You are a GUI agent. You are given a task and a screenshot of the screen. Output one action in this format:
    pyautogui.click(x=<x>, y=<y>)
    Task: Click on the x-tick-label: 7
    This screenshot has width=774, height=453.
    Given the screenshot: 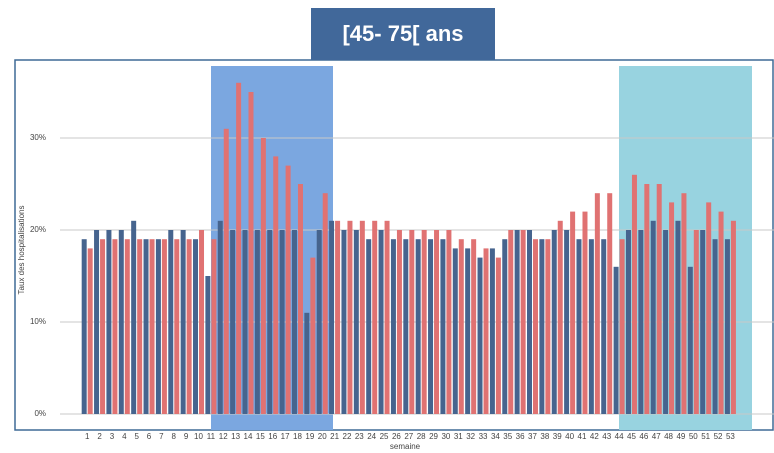 What is the action you would take?
    pyautogui.click(x=161, y=436)
    